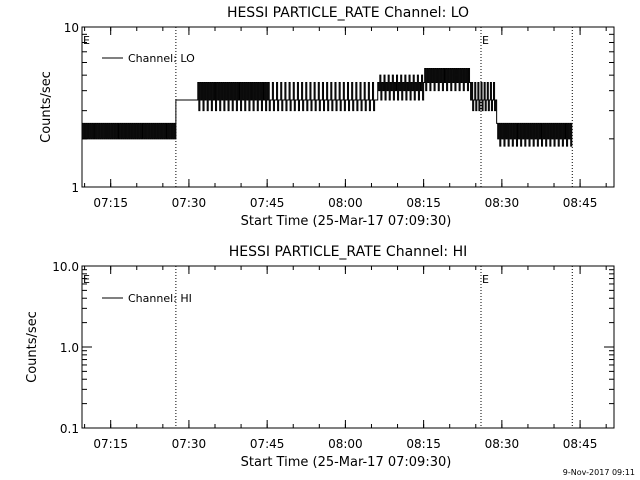  Describe the element at coordinates (348, 13) in the screenshot. I see `chart-title: HESSI PARTICLE_RATE Channel: LO` at that location.